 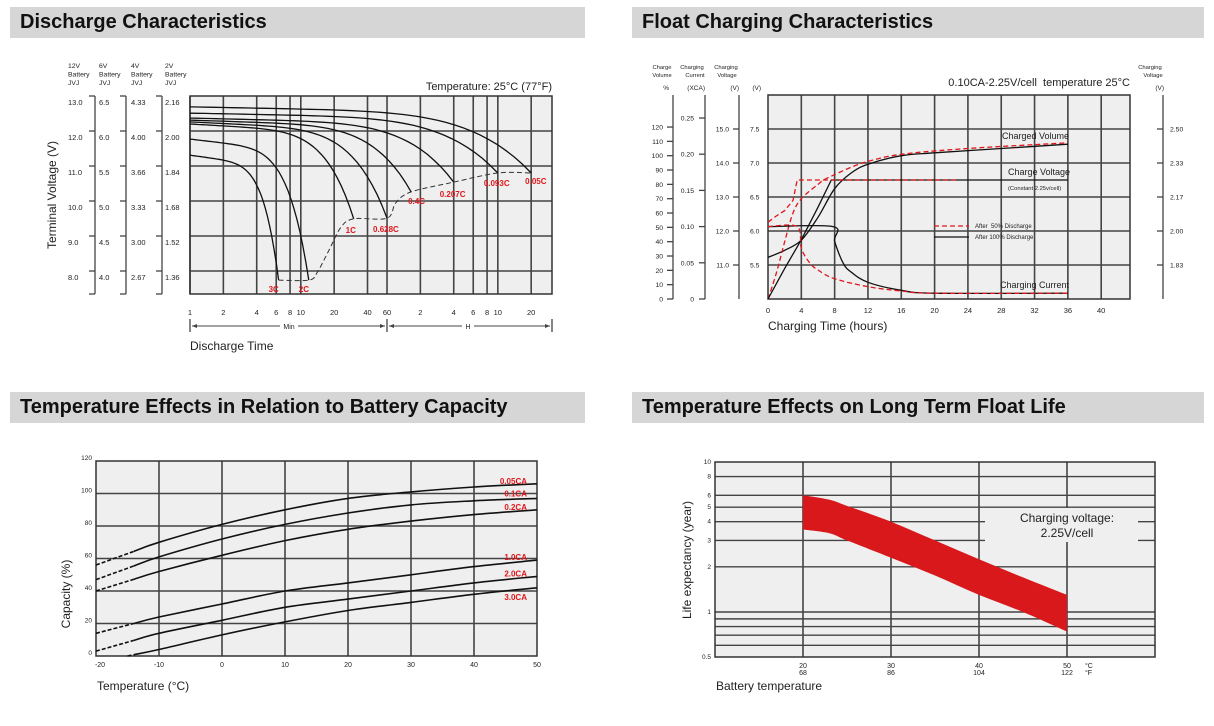 What do you see at coordinates (659, 271) in the screenshot?
I see `charge-volume-tick-label: 20` at bounding box center [659, 271].